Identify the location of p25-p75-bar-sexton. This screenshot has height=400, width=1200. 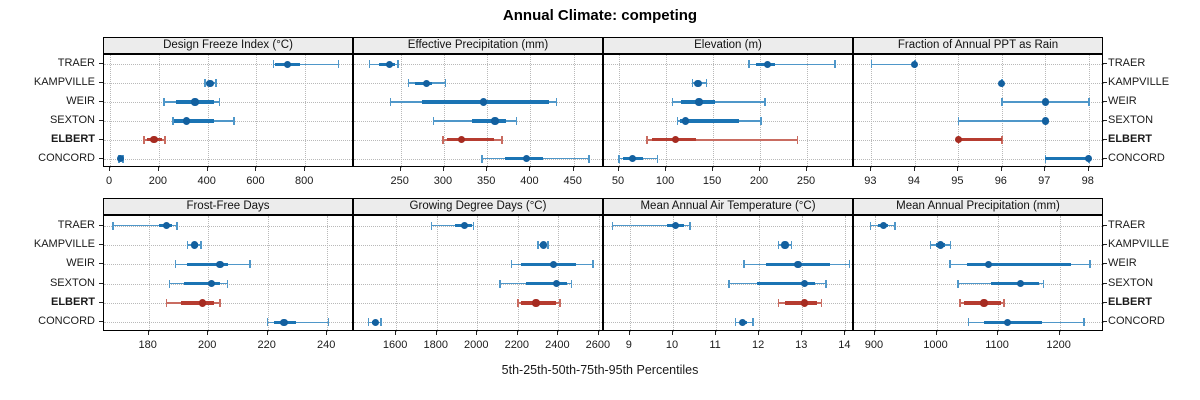
(194, 121).